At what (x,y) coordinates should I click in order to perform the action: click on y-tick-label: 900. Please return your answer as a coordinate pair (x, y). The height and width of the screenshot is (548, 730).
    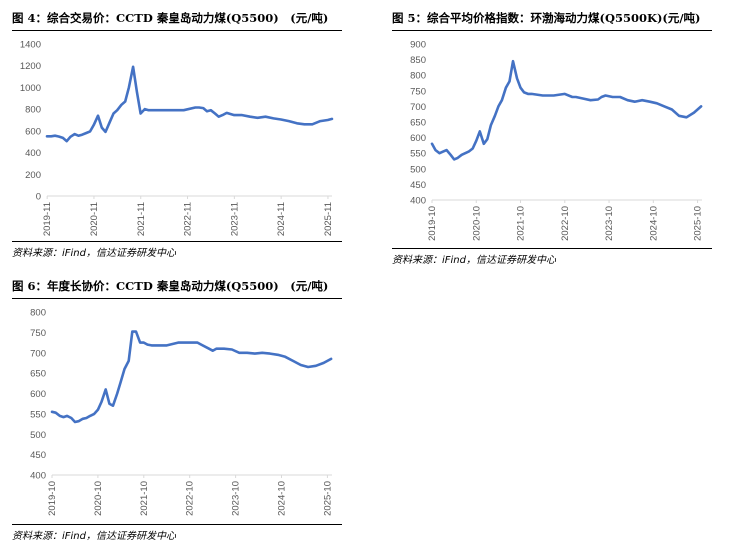
    Looking at the image, I should click on (418, 45).